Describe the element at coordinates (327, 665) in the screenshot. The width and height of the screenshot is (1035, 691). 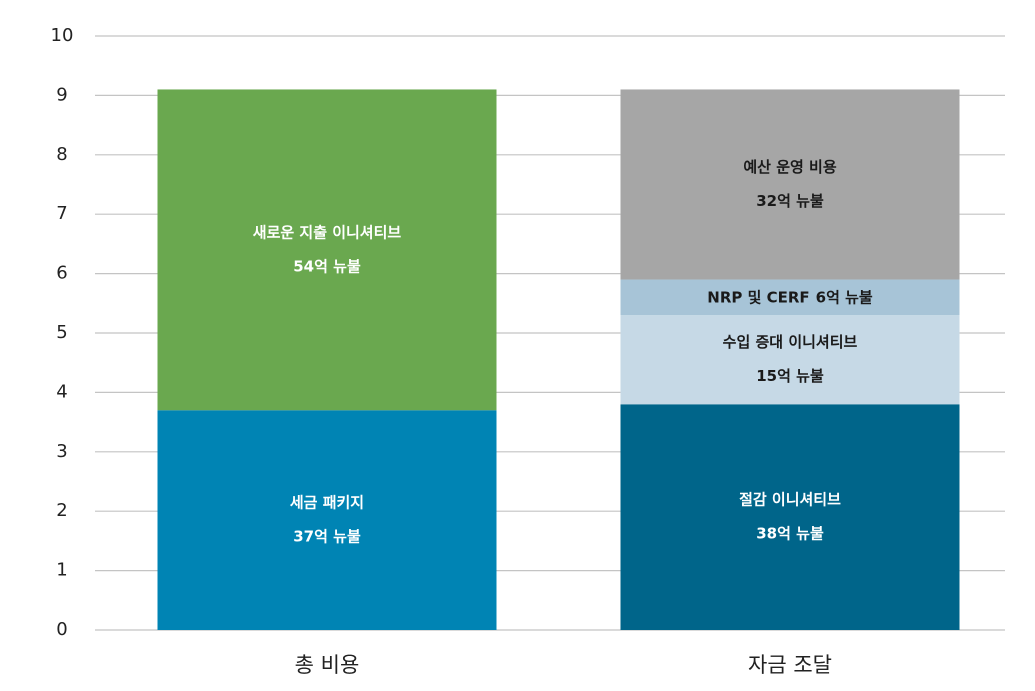
I see `x-tick-label: 총 비용` at that location.